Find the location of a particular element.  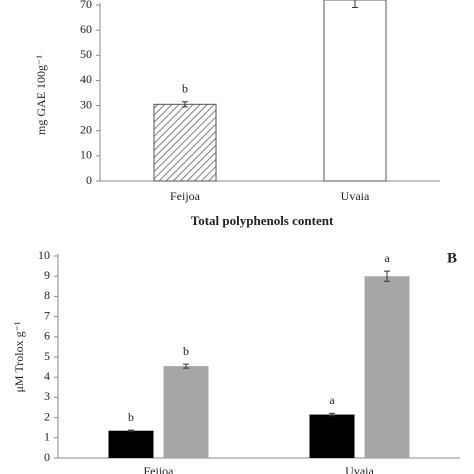

y-tick-label: 3 is located at coordinates (47, 396).